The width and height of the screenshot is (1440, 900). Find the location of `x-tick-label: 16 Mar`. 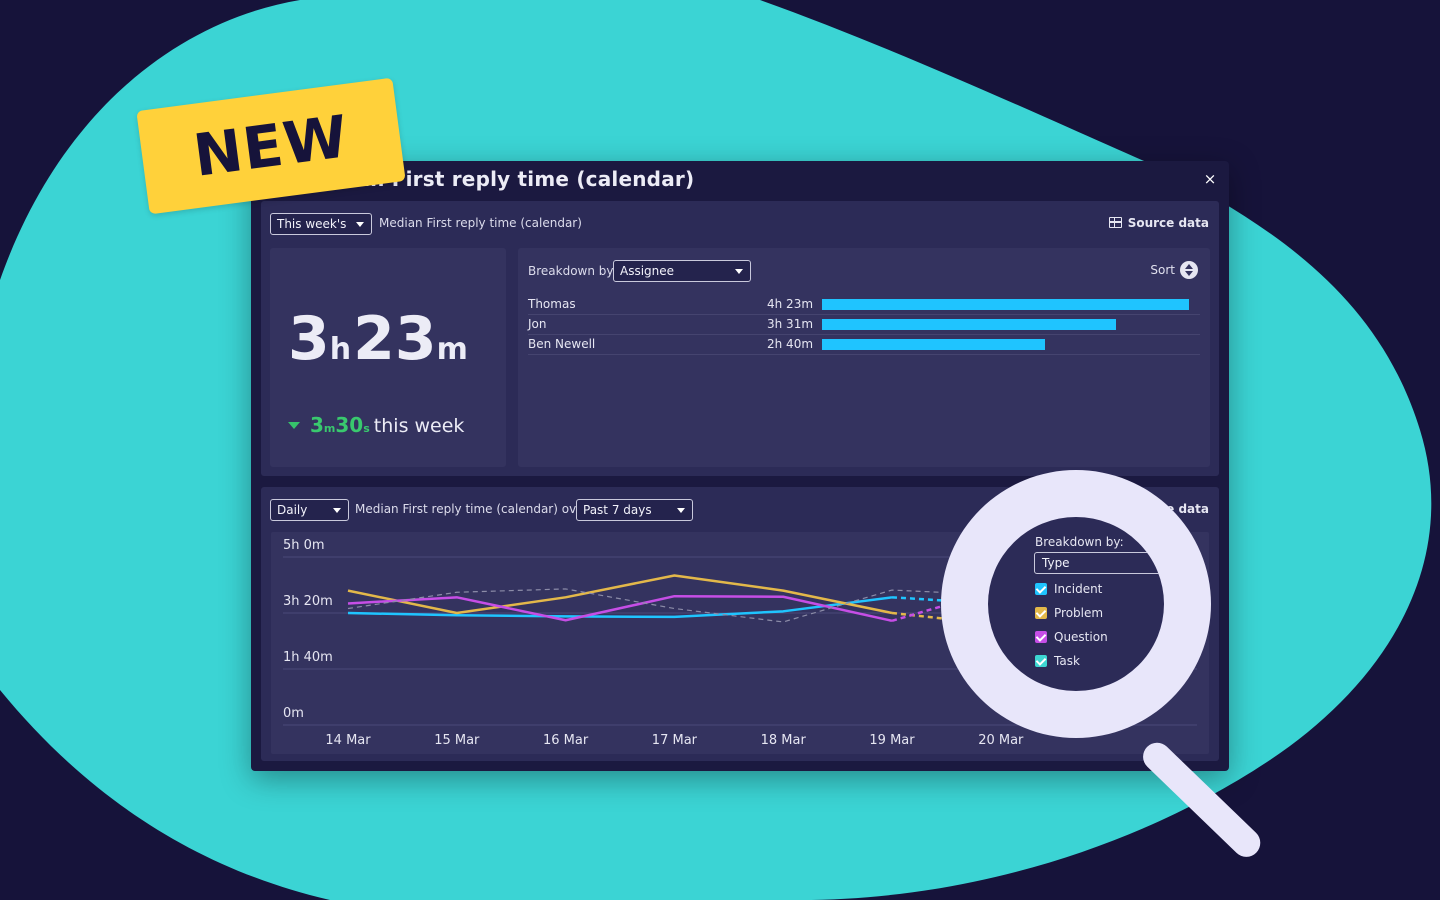

x-tick-label: 16 Mar is located at coordinates (566, 740).